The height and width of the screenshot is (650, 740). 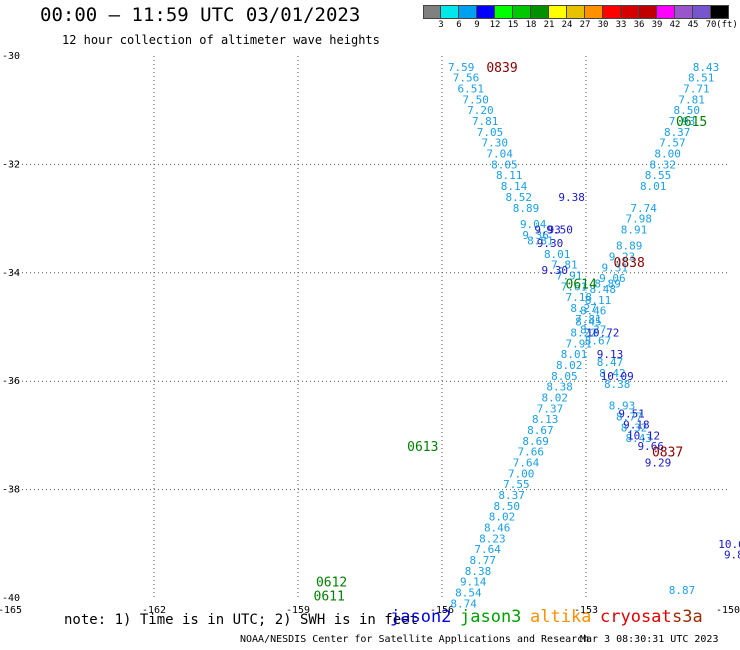 I want to click on y-tick-label: -30, so click(x=11, y=56).